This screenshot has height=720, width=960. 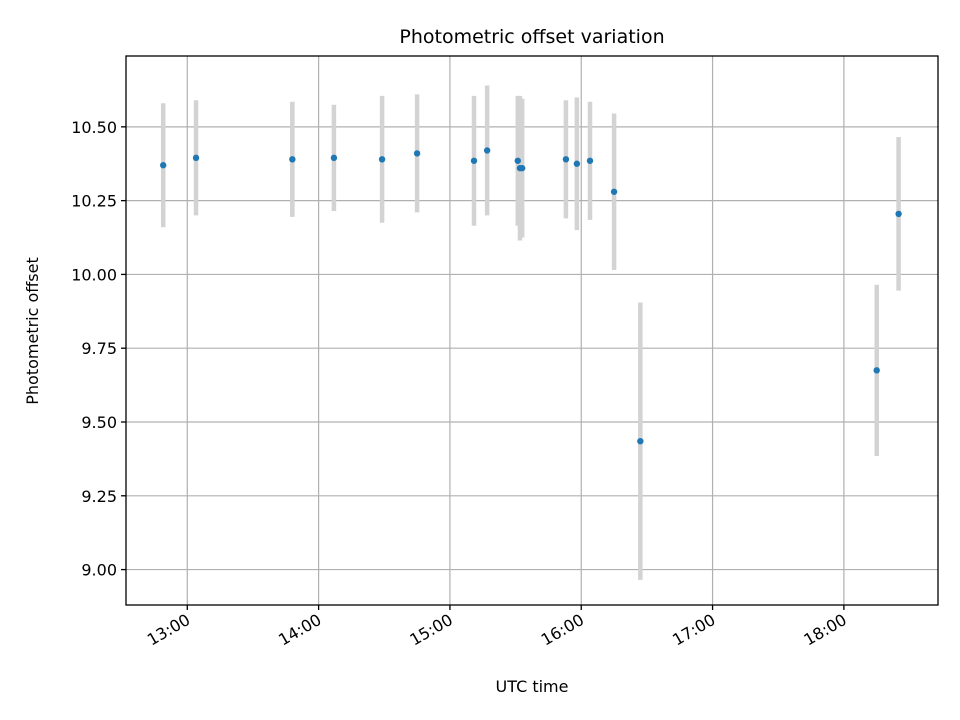 I want to click on y-axis-label: Photometric offset, so click(x=32, y=331).